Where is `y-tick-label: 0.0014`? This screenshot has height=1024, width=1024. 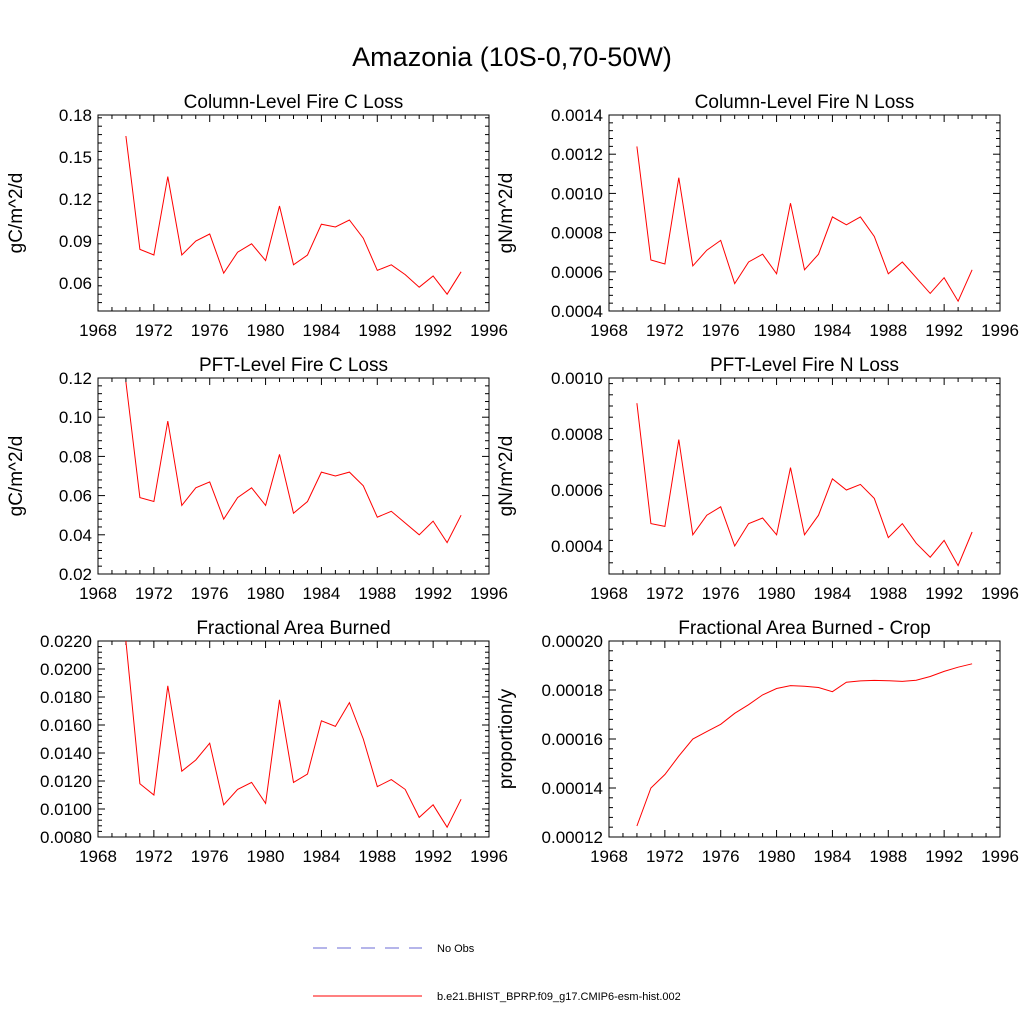
y-tick-label: 0.0014 is located at coordinates (577, 115).